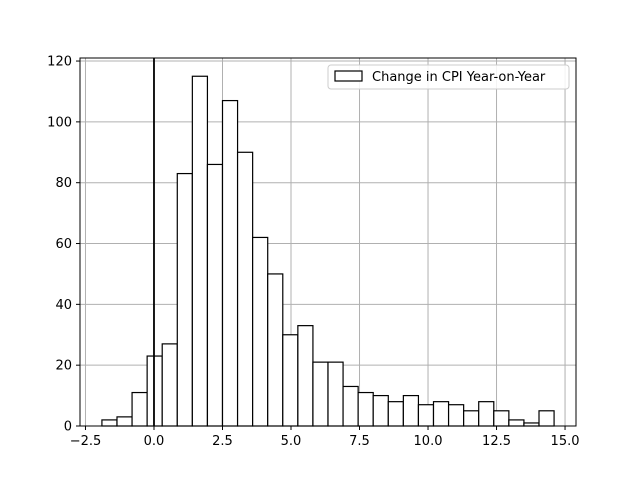  Describe the element at coordinates (68, 427) in the screenshot. I see `y-tick-label: 0` at that location.